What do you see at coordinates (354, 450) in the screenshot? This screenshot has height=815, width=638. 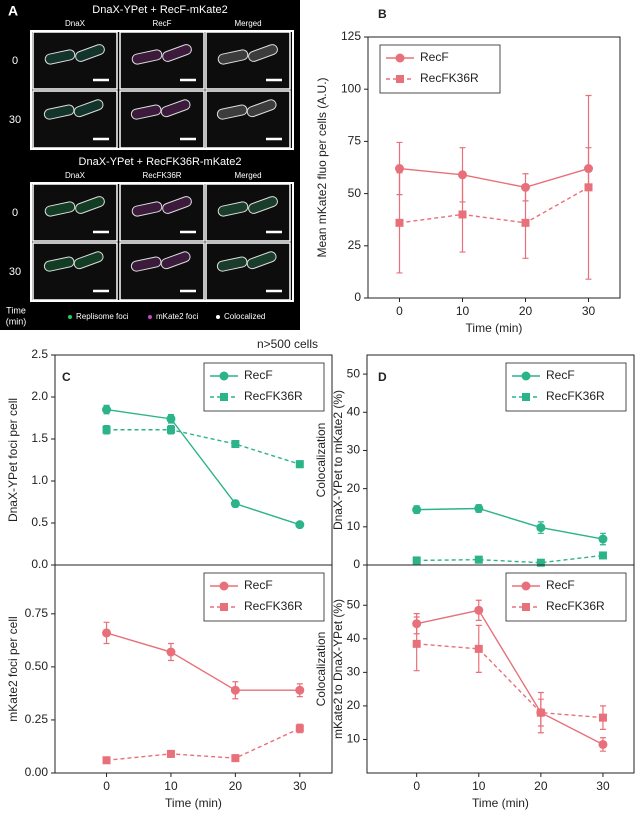 I see `y-tick-label: 30` at bounding box center [354, 450].